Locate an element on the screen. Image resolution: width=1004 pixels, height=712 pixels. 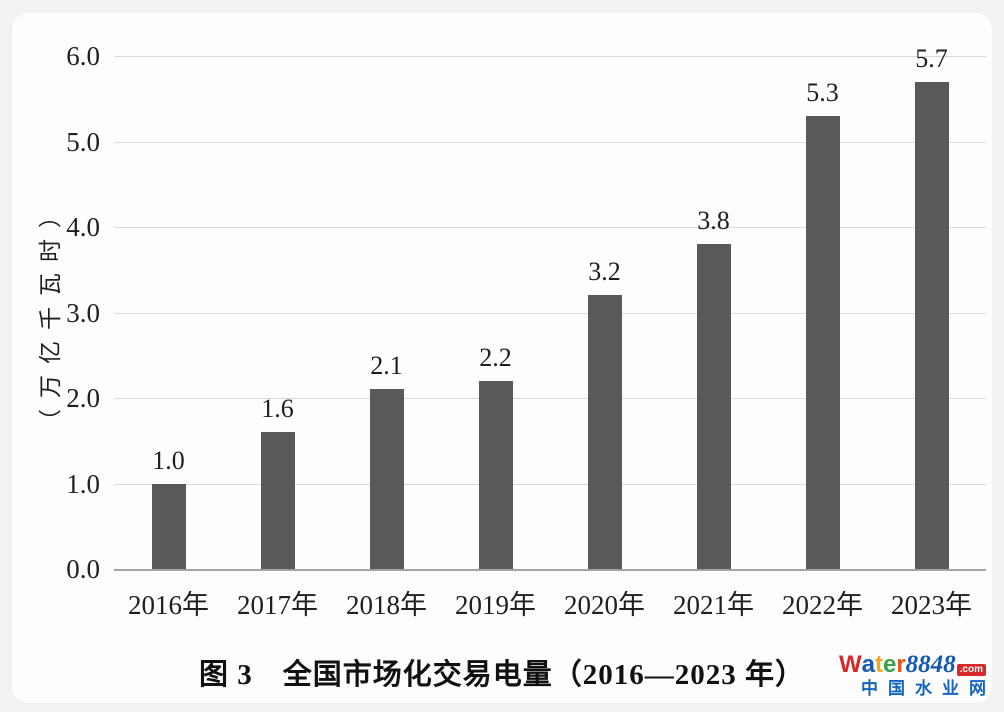
x-tick-label-2020年: 2020年 is located at coordinates (604, 605).